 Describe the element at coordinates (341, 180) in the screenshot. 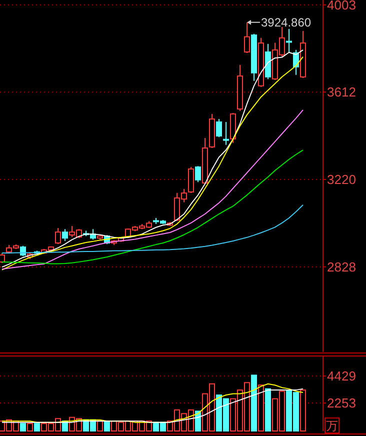

I see `y-tick-label: 3220` at that location.